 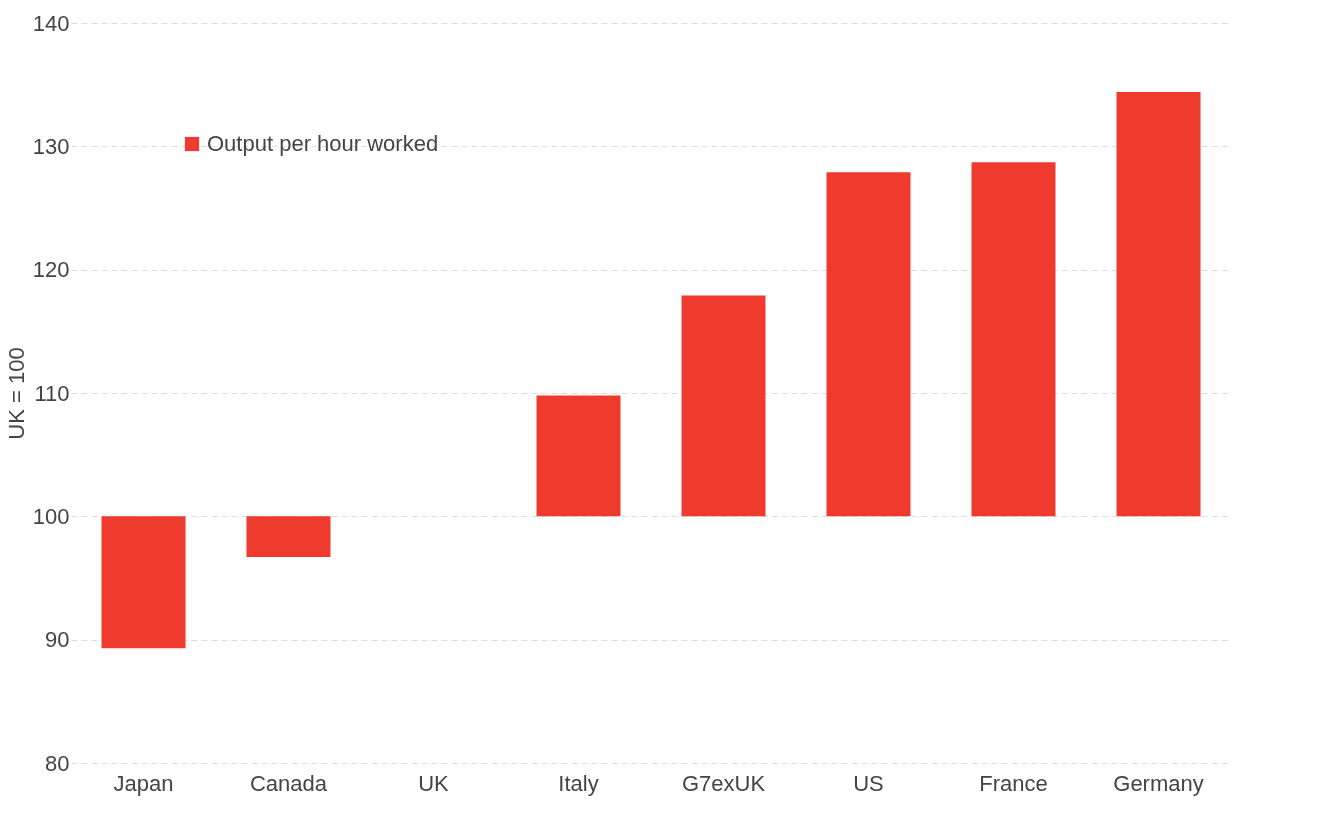 I want to click on x-tick-label: US, so click(x=868, y=783).